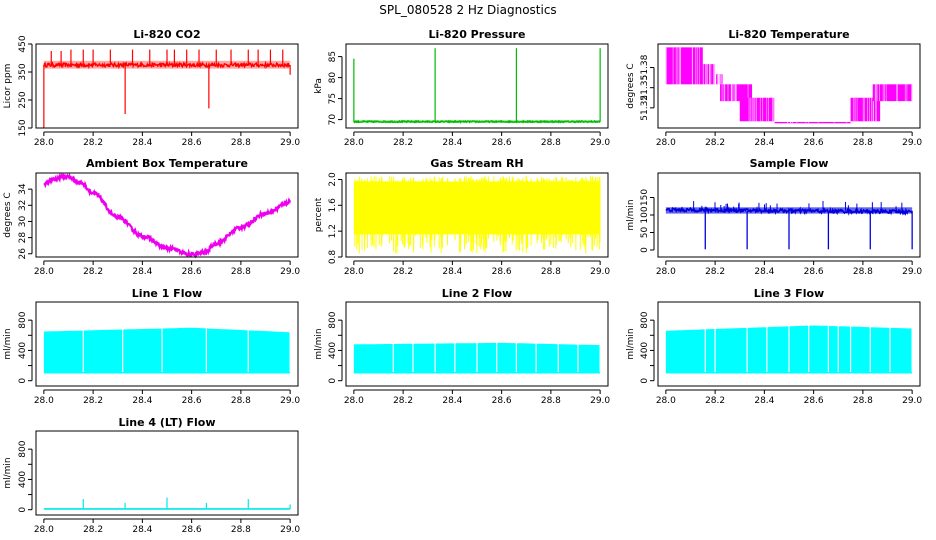 The image size is (936, 540). What do you see at coordinates (23, 205) in the screenshot?
I see `y-tick-label: 32` at bounding box center [23, 205].